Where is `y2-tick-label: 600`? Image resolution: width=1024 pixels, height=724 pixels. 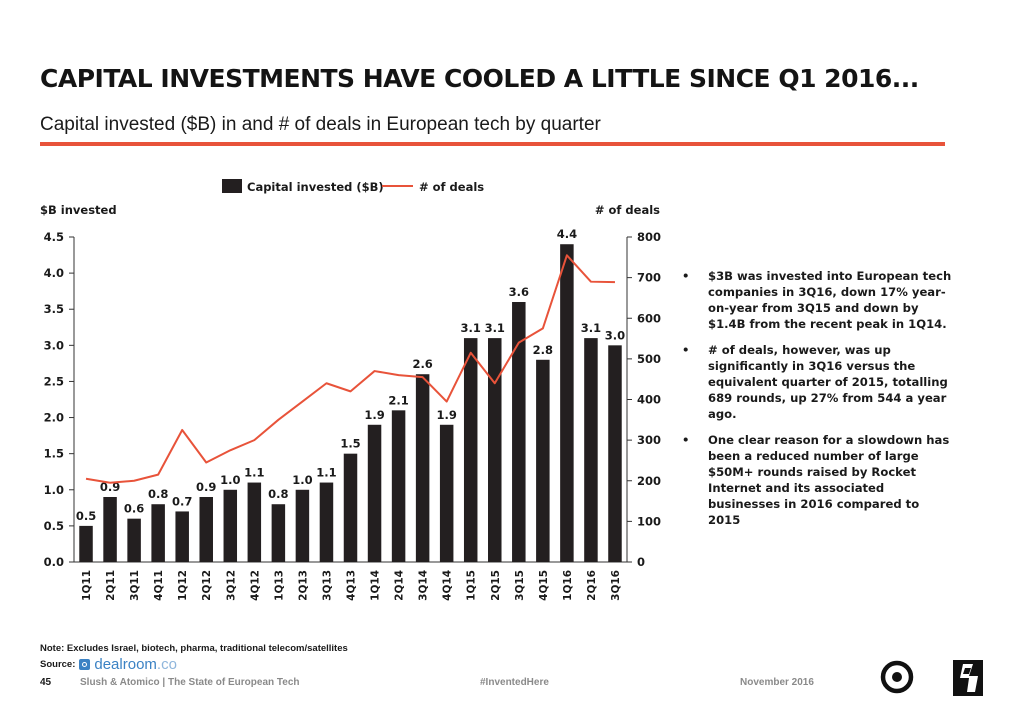 y2-tick-label: 600 is located at coordinates (649, 318).